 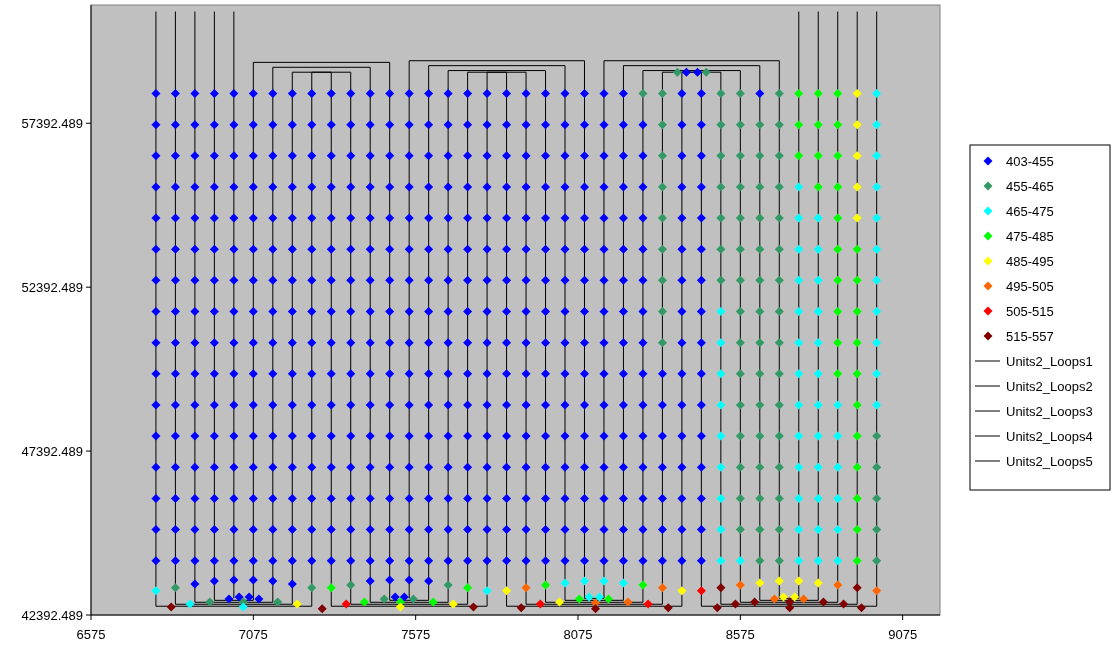 I want to click on x-tick-label: 8575, so click(x=740, y=634).